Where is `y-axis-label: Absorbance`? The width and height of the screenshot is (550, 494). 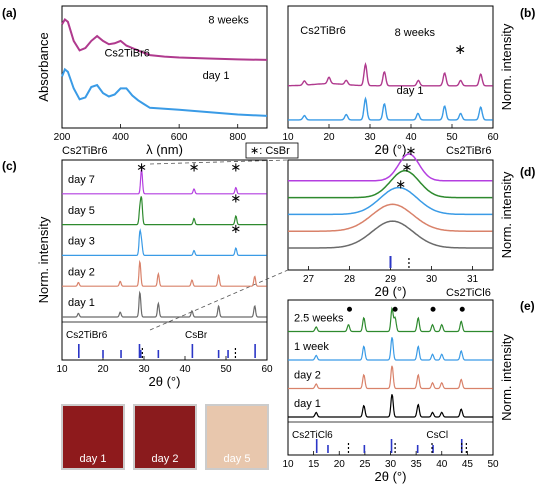 y-axis-label: Absorbance is located at coordinates (43, 66).